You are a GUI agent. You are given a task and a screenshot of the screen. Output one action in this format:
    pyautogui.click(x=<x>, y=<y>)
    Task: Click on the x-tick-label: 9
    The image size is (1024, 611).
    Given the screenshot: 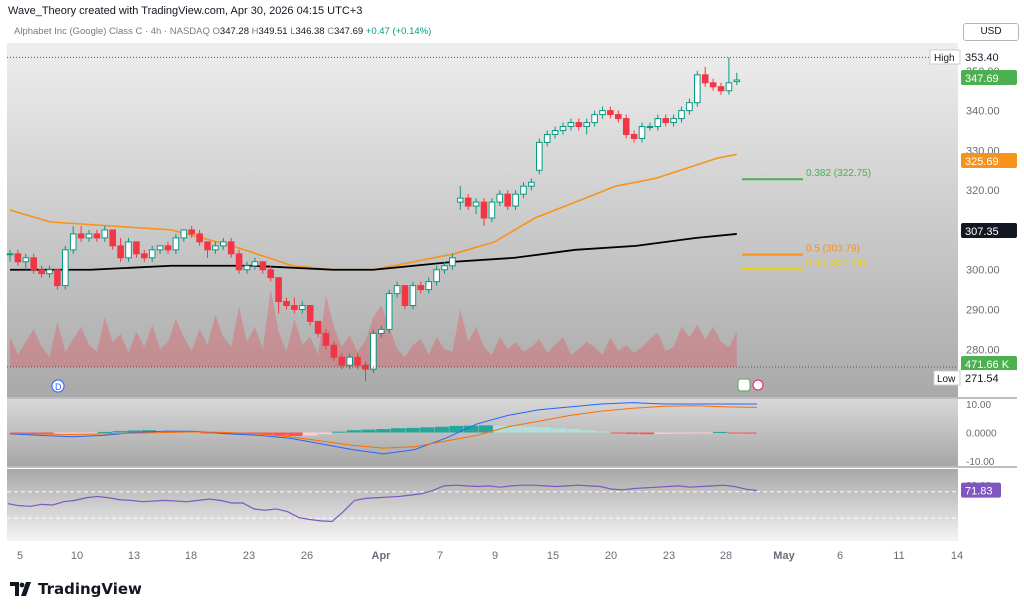 What is the action you would take?
    pyautogui.click(x=495, y=556)
    